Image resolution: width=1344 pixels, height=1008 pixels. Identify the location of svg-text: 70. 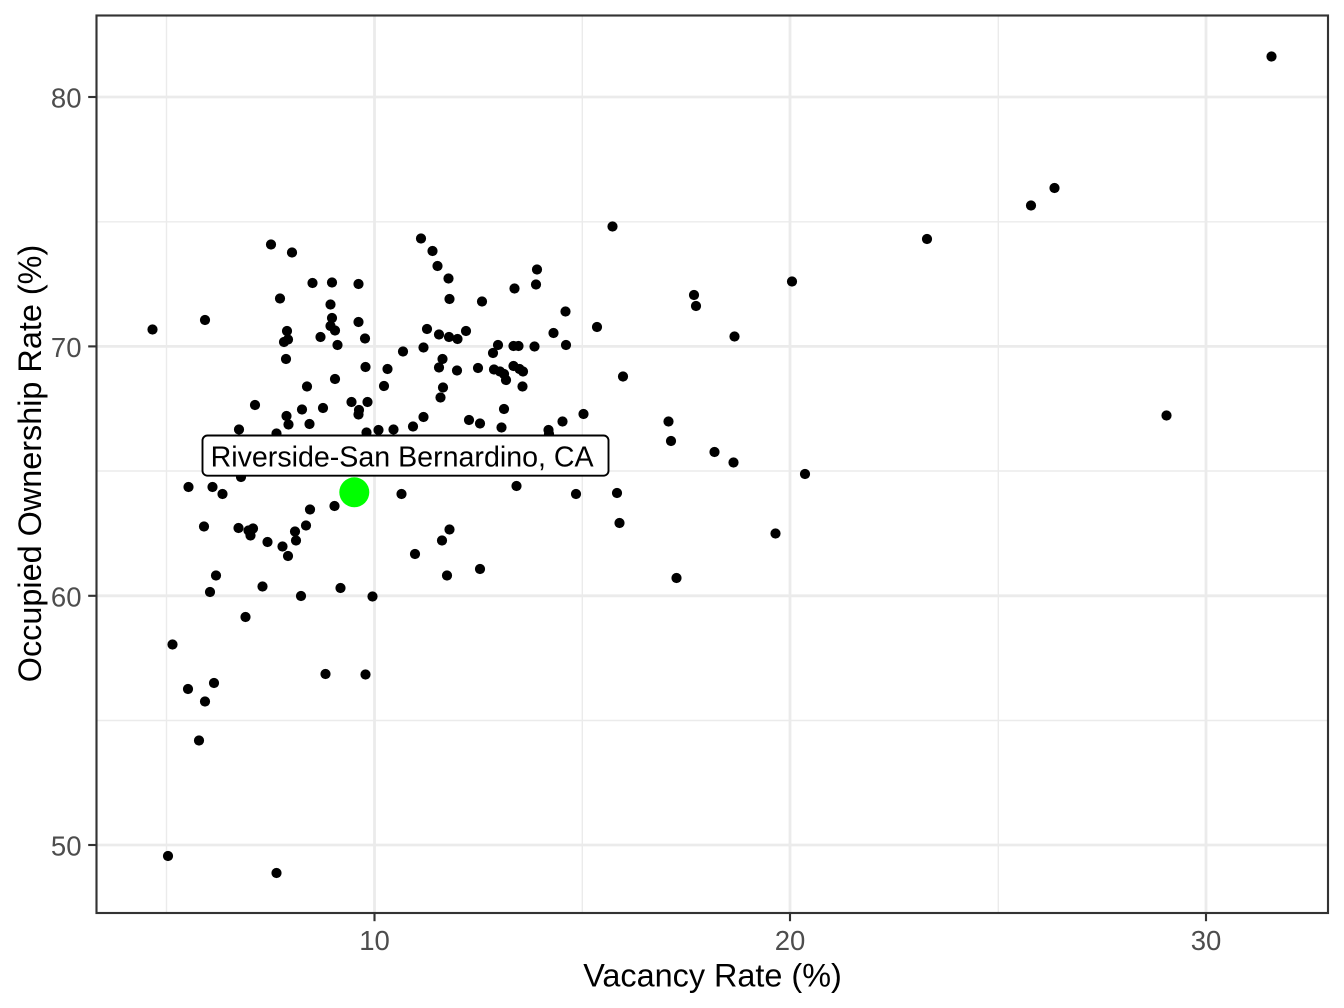
(66, 347).